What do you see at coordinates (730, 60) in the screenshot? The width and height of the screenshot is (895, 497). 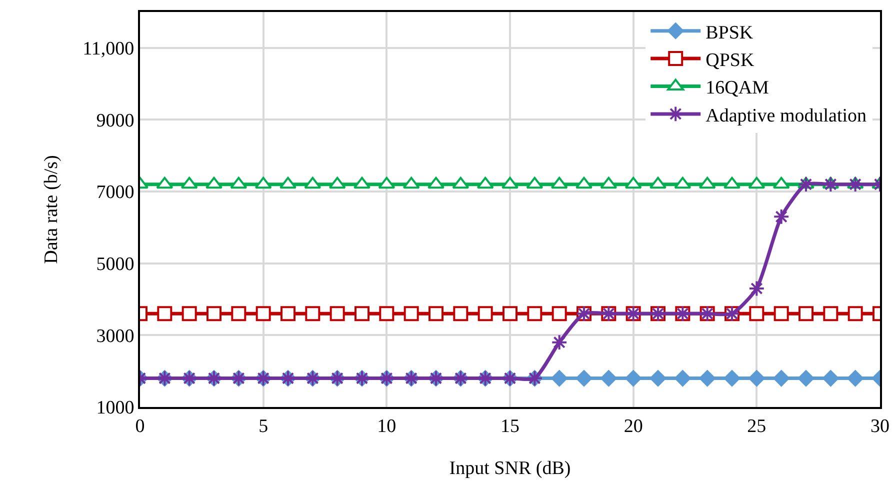 I see `legend-label: QPSK` at bounding box center [730, 60].